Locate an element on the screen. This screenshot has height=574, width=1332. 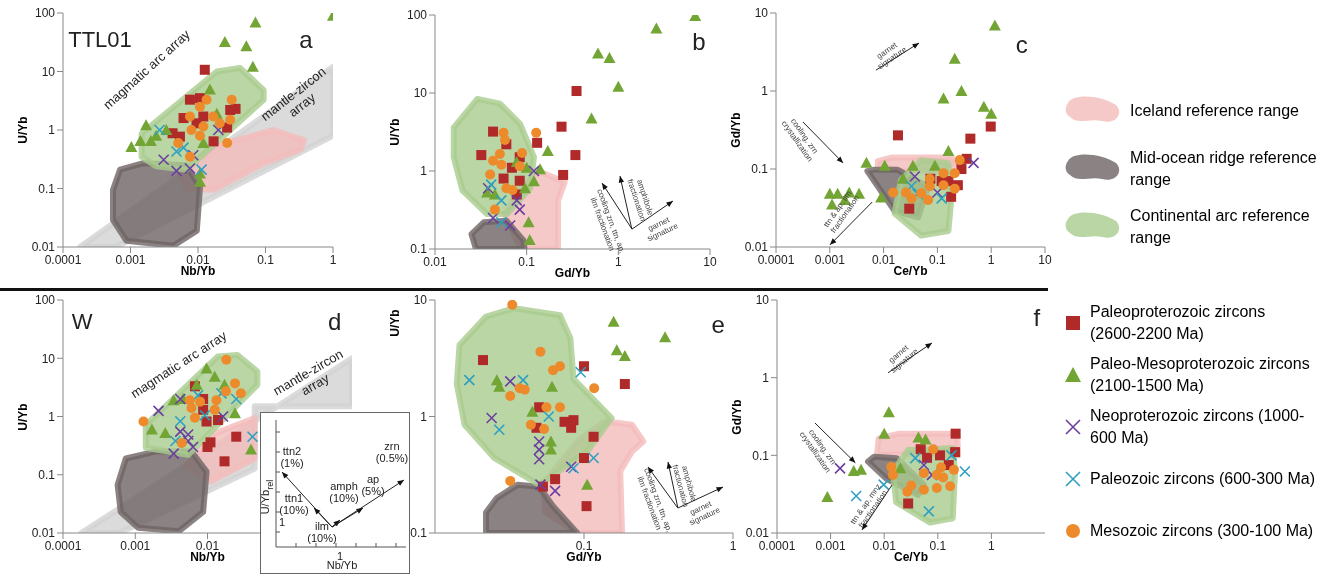
annotation: TTL01 is located at coordinates (100, 39).